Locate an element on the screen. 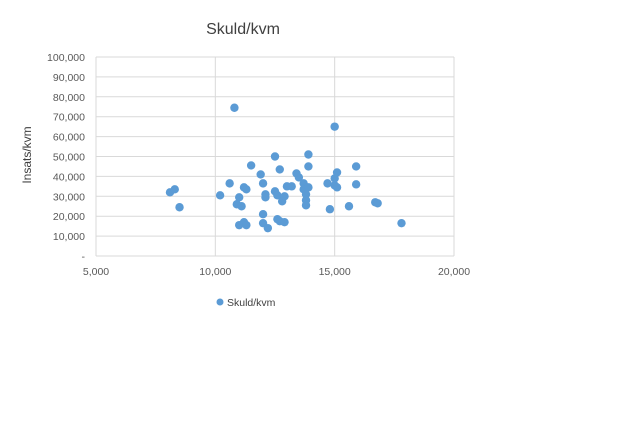 This screenshot has width=640, height=443. y-tick-label: 10,000 is located at coordinates (69, 237).